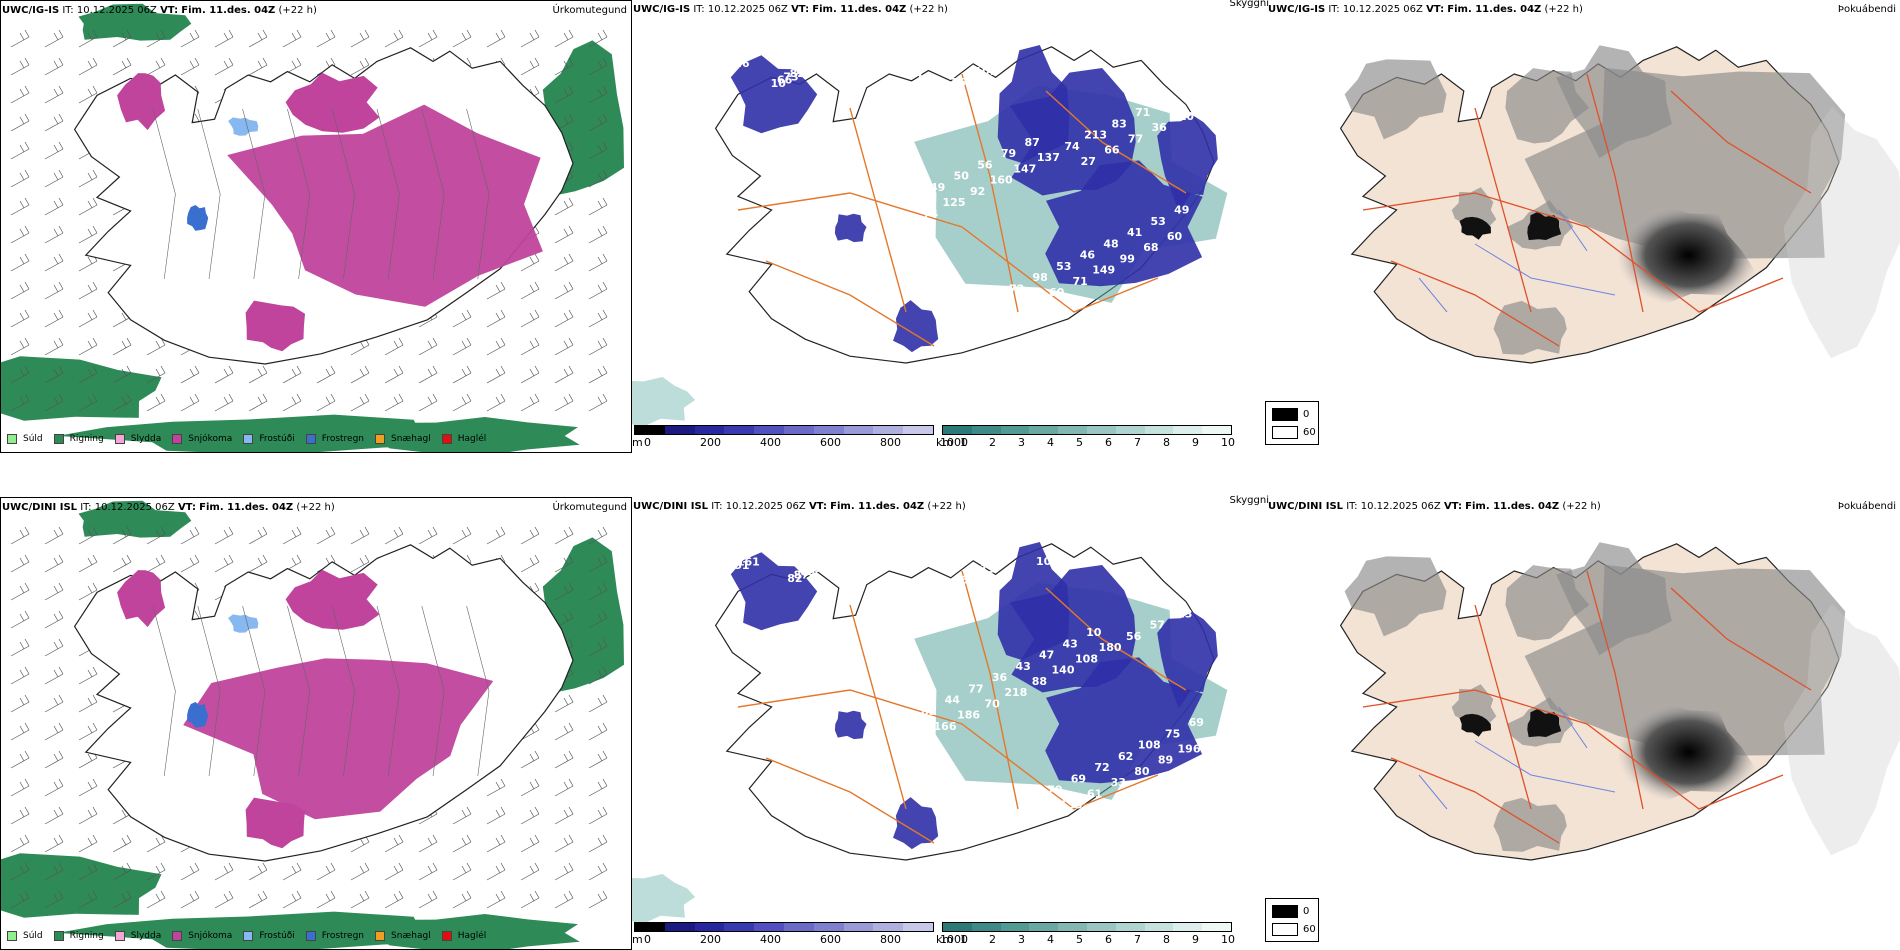 This screenshot has width=1900, height=950. I want to click on legend-label: Frostúði, so click(277, 936).